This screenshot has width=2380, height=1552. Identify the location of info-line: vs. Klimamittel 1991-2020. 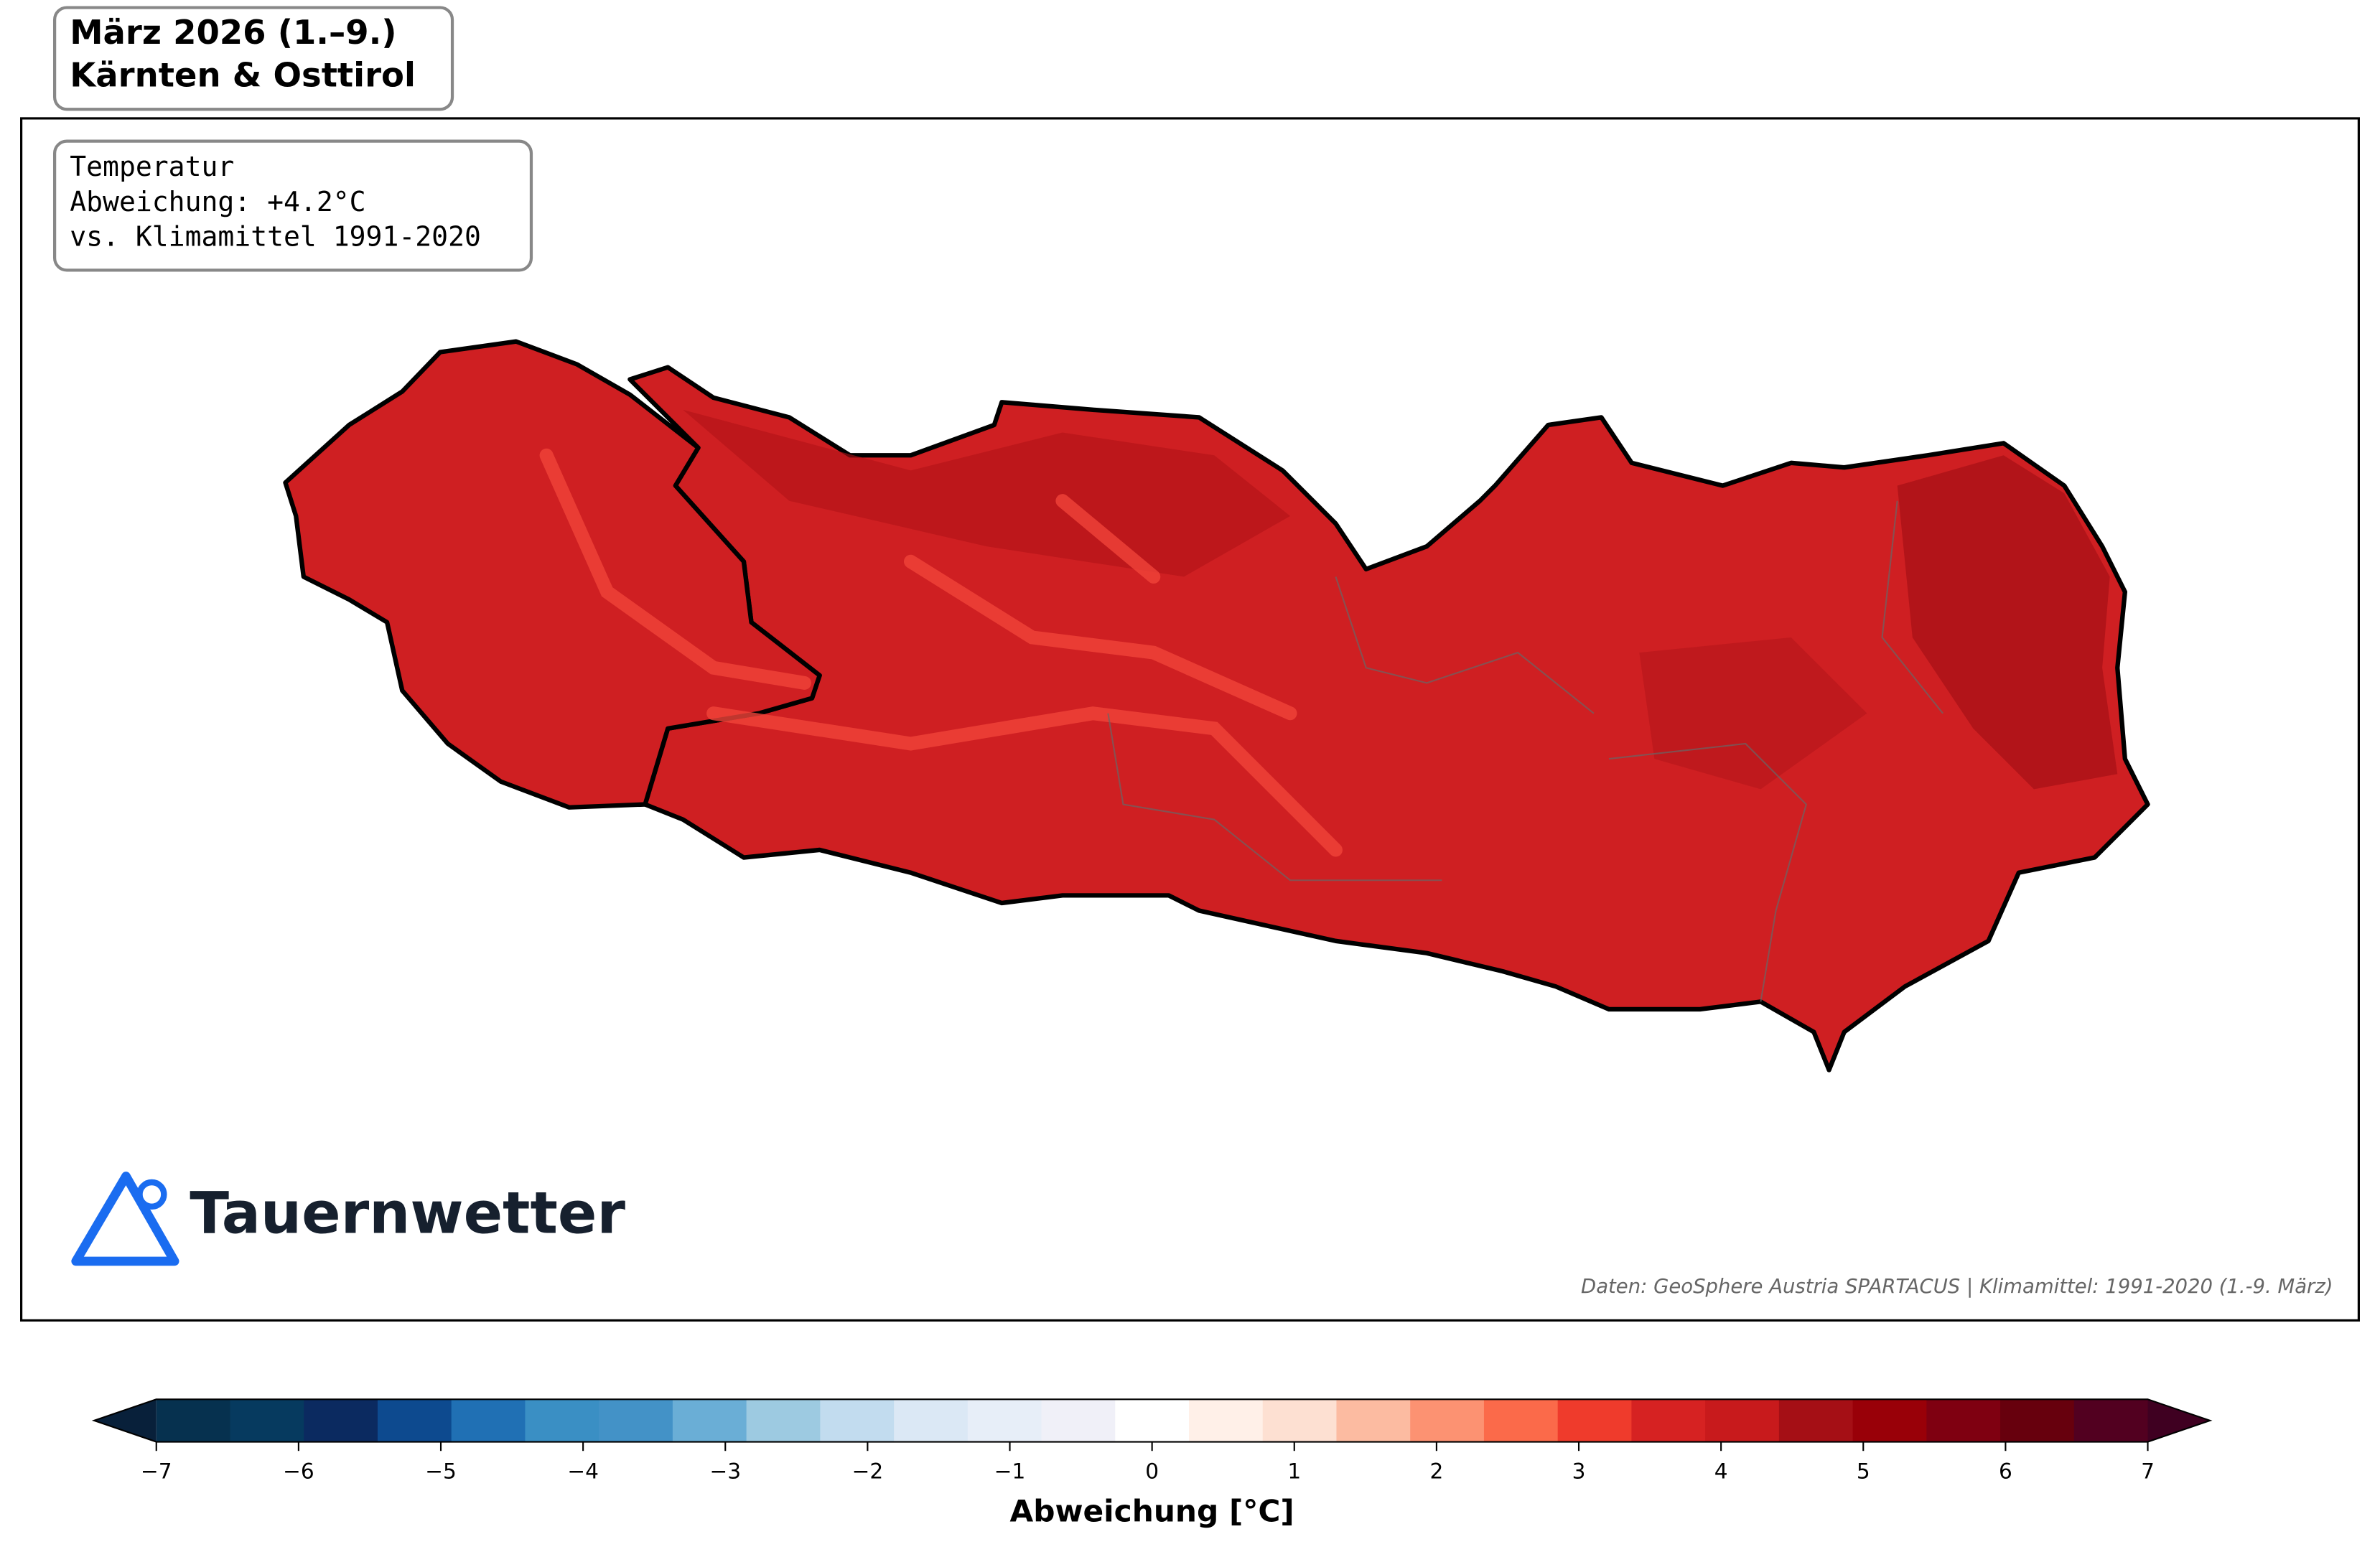
(275, 236).